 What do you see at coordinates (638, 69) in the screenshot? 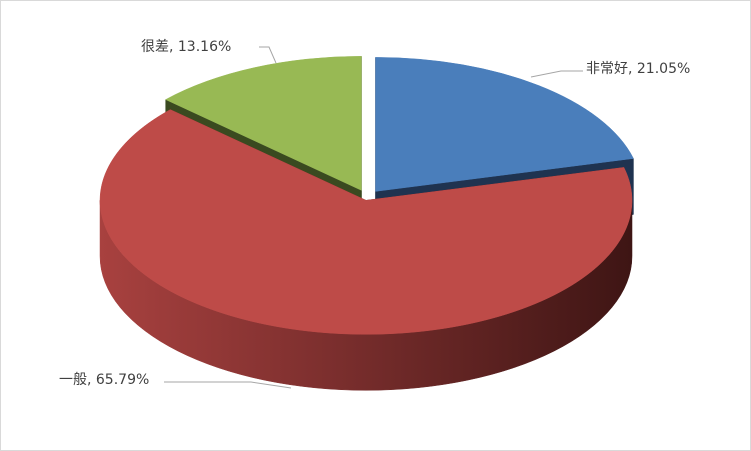
I see `data-label-0: 非常好, 21.05%` at bounding box center [638, 69].